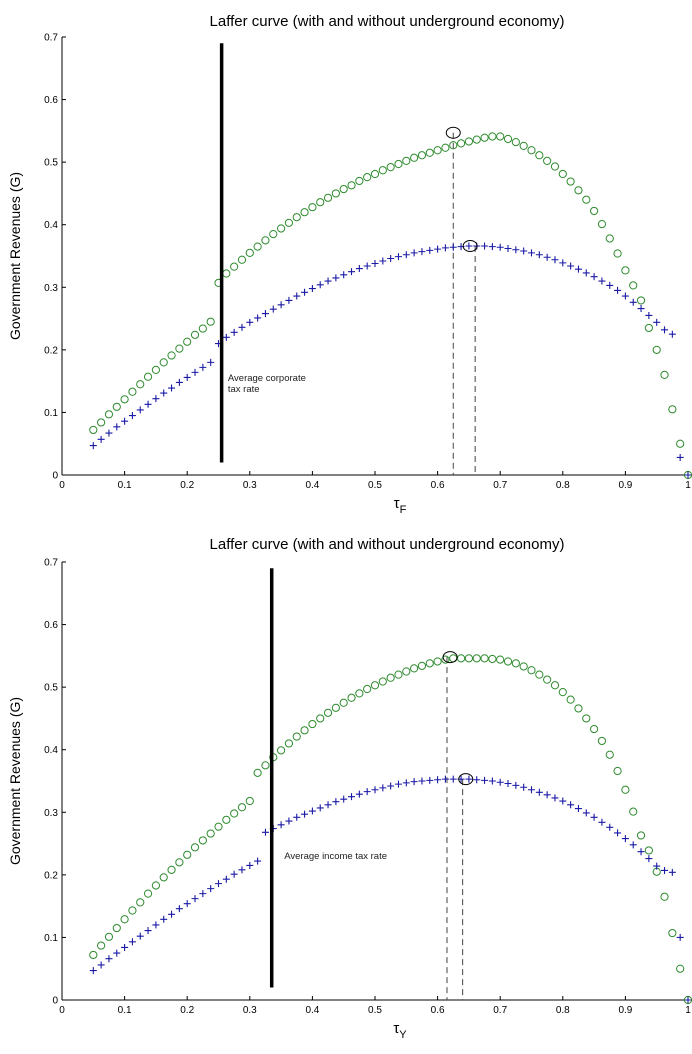 The width and height of the screenshot is (692, 1054). Describe the element at coordinates (51, 38) in the screenshot. I see `y-tick-label: 0.7` at that location.